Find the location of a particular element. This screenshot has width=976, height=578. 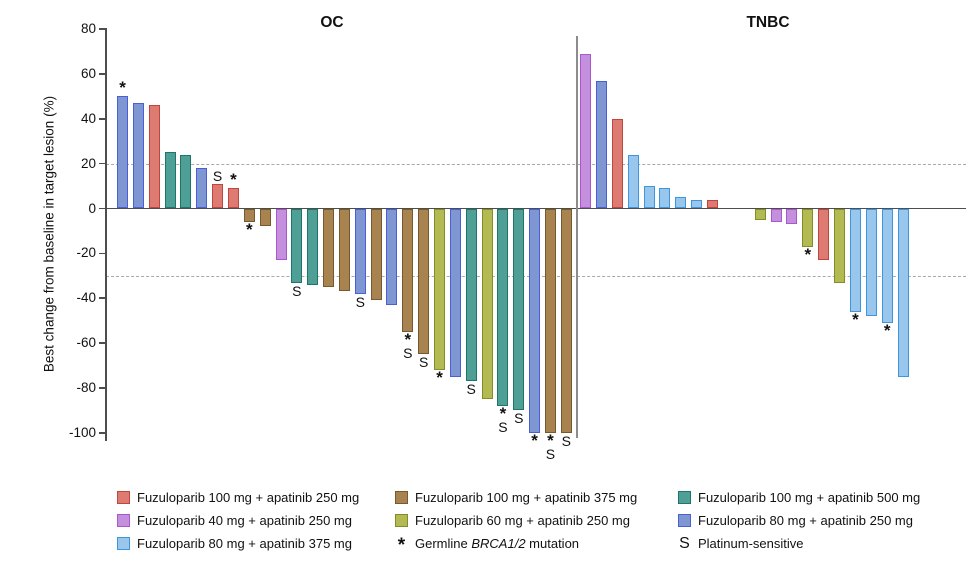

legend-item-F100A375: Fuzuloparib 100 mg + apatinib 375 mg is located at coordinates (516, 497).